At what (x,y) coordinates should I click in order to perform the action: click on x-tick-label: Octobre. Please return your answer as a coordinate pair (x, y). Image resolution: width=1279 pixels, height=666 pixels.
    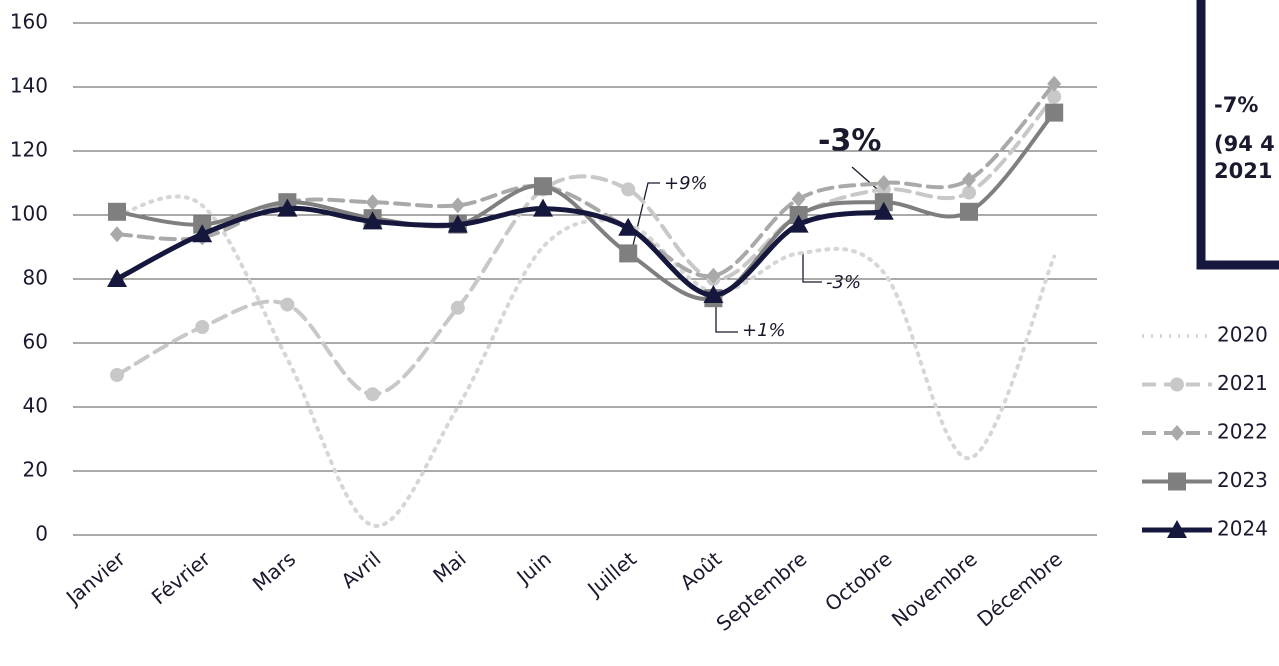
    Looking at the image, I should click on (858, 582).